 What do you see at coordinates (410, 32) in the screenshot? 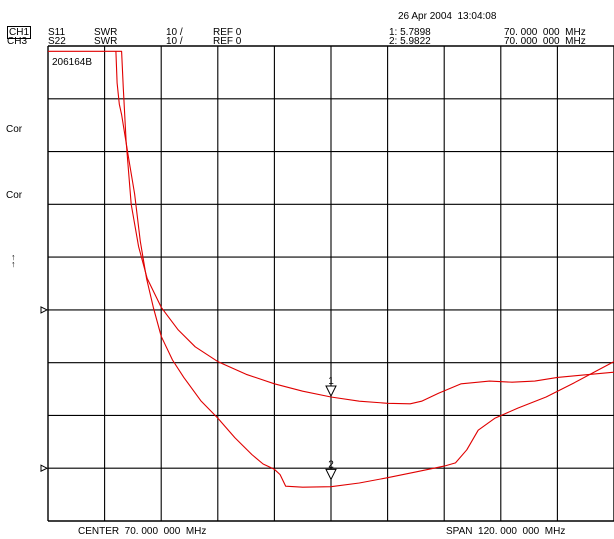
I see `marker-1-readout: 1: 5.7898` at bounding box center [410, 32].